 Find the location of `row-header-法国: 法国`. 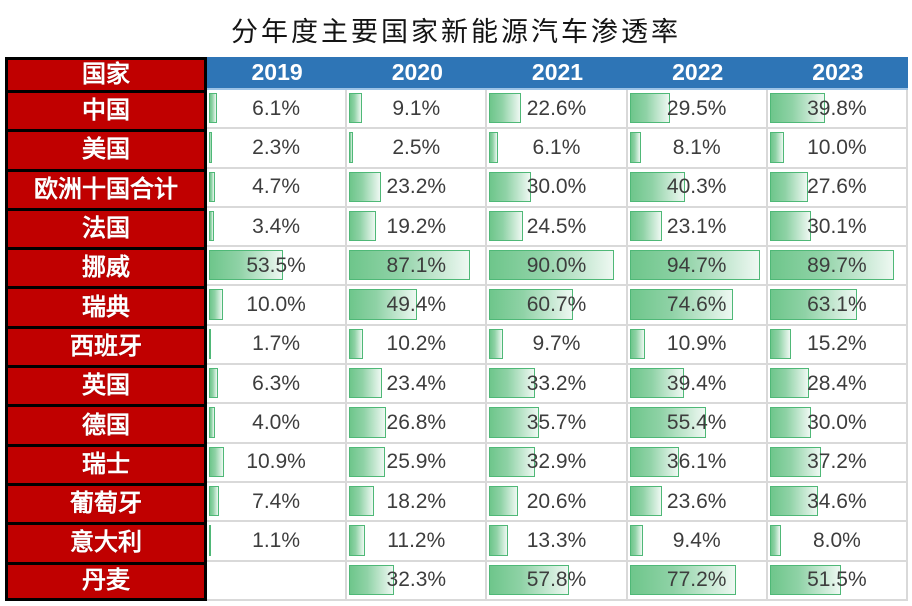

row-header-法国: 法国 is located at coordinates (106, 227).